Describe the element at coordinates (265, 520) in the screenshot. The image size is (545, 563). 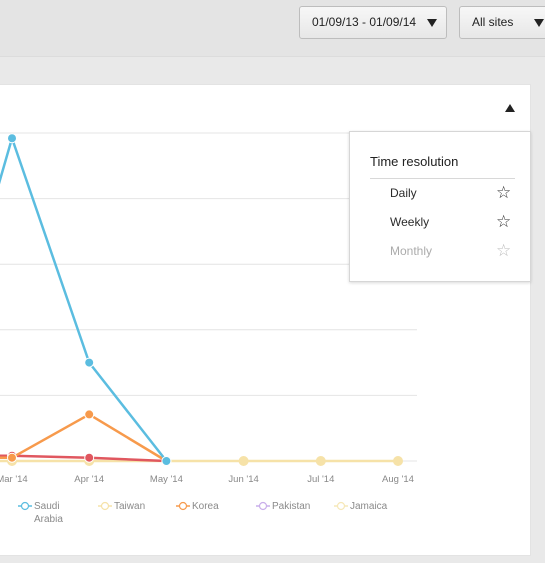
I see `chart-legend: Saudi Arabia Taiwan Korea Pakistan Jamaica` at that location.